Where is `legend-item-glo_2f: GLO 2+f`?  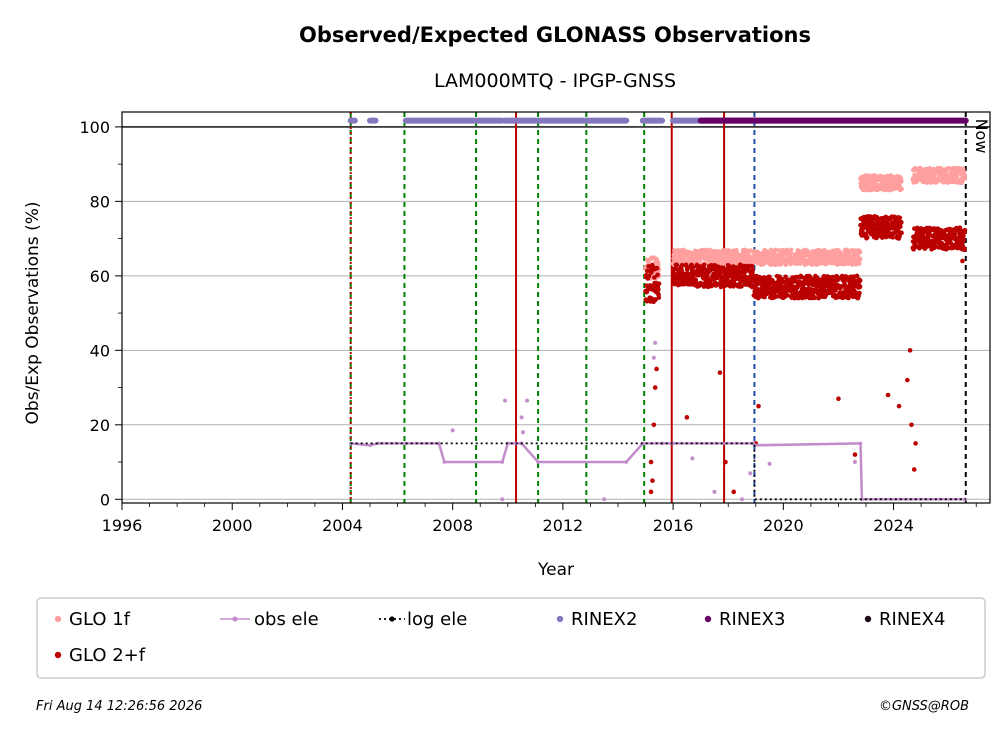
legend-item-glo_2f: GLO 2+f is located at coordinates (100, 655).